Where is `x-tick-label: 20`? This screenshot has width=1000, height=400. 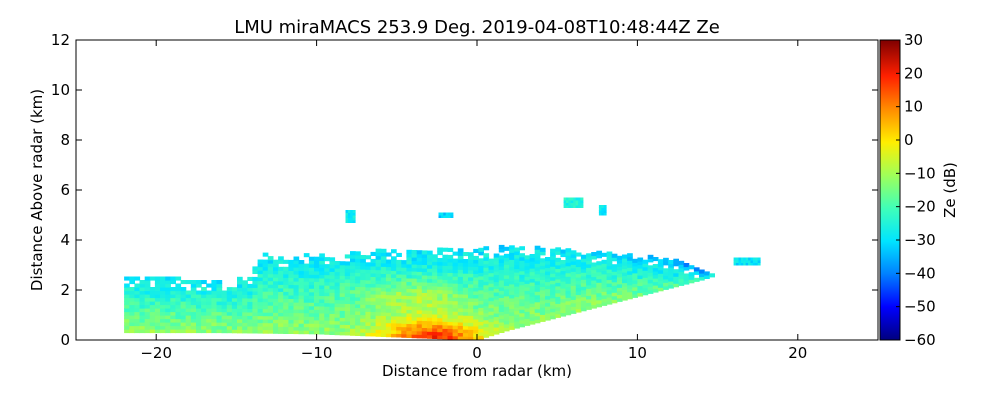 x-tick-label: 20 is located at coordinates (797, 353).